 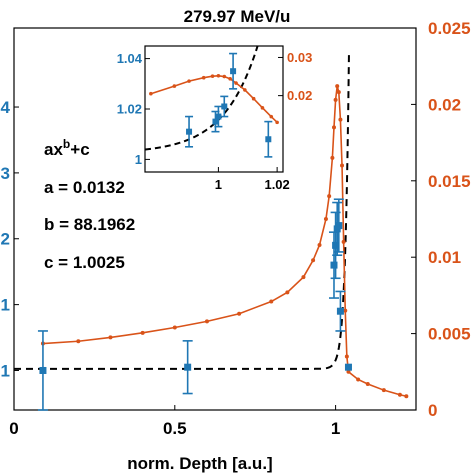 What do you see at coordinates (130, 58) in the screenshot?
I see `left-tick-label-2: 1.04` at bounding box center [130, 58].